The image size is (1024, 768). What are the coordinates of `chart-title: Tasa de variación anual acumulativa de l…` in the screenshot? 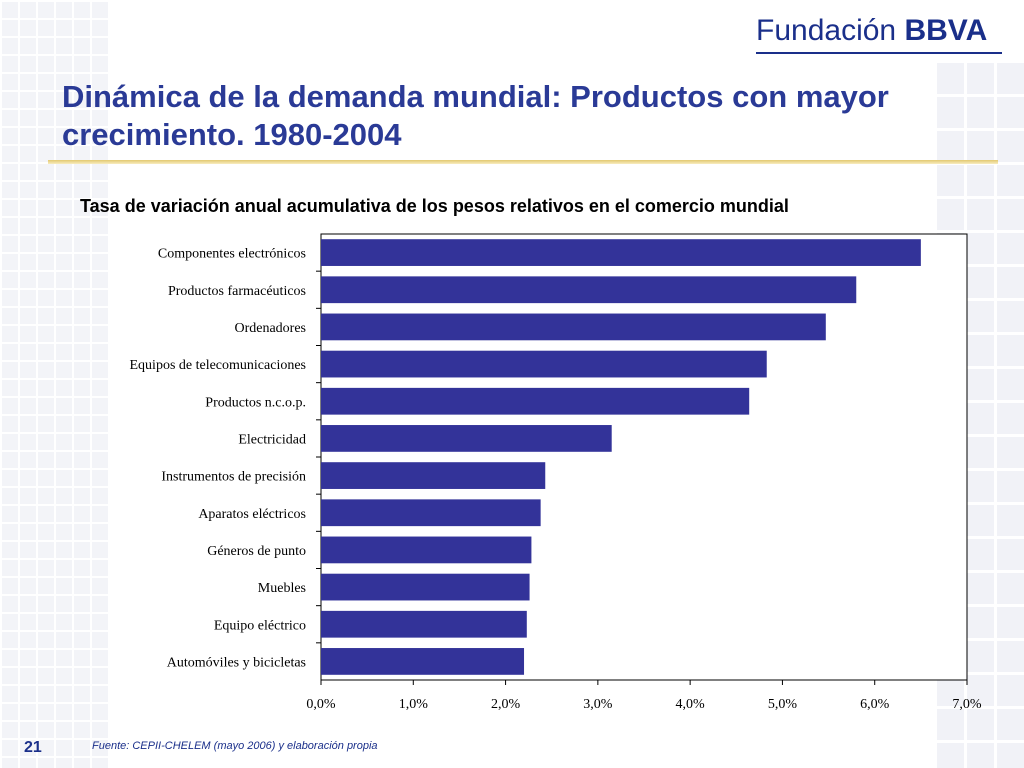 It's located at (434, 206).